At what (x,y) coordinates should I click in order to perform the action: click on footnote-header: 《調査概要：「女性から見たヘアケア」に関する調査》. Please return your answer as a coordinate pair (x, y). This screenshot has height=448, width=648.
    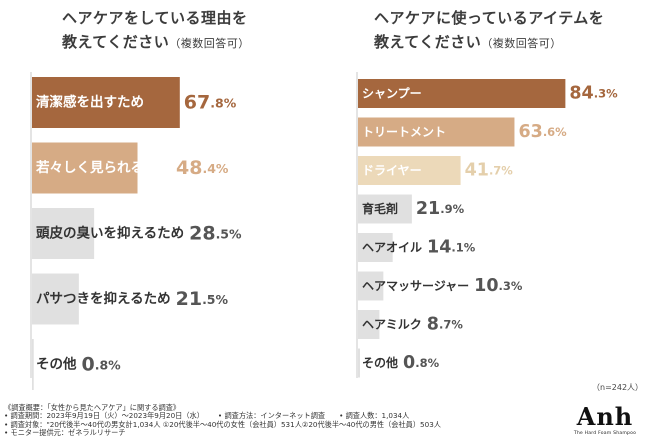
    Looking at the image, I should click on (92, 407).